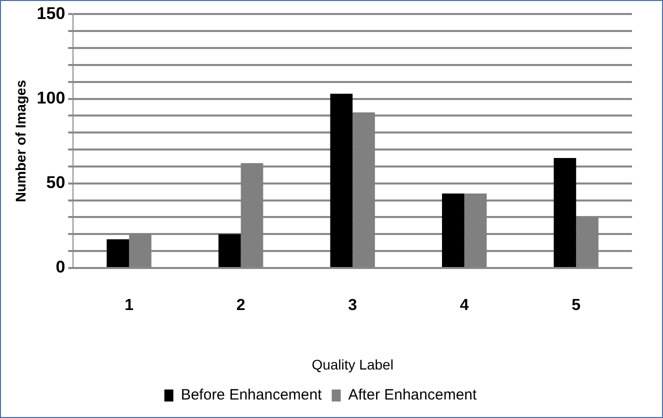 The image size is (663, 418). What do you see at coordinates (51, 98) in the screenshot?
I see `y-tick-label: 100` at bounding box center [51, 98].